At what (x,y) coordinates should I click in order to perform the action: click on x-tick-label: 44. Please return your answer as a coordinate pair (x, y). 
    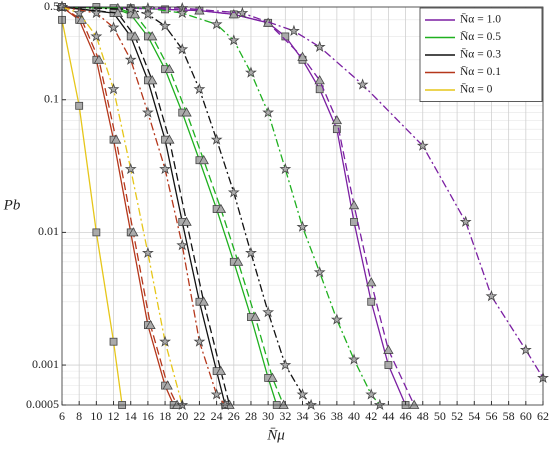
    Looking at the image, I should click on (388, 416).